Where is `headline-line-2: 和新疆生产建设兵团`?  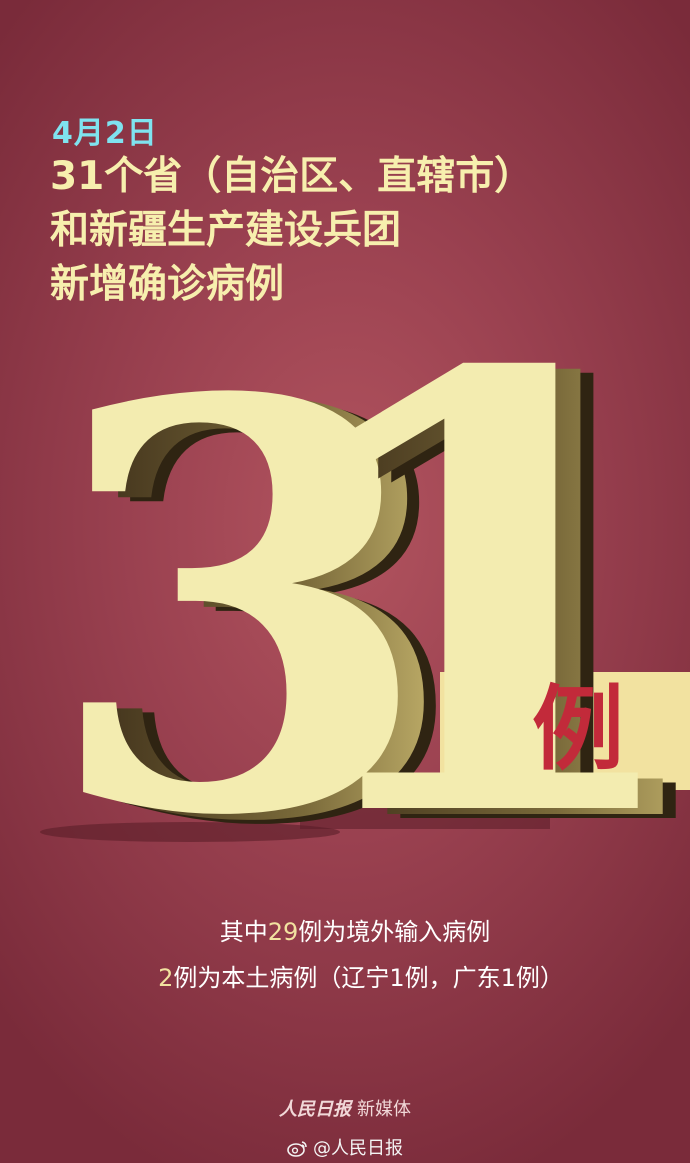 headline-line-2: 和新疆生产建设兵团 is located at coordinates (226, 230).